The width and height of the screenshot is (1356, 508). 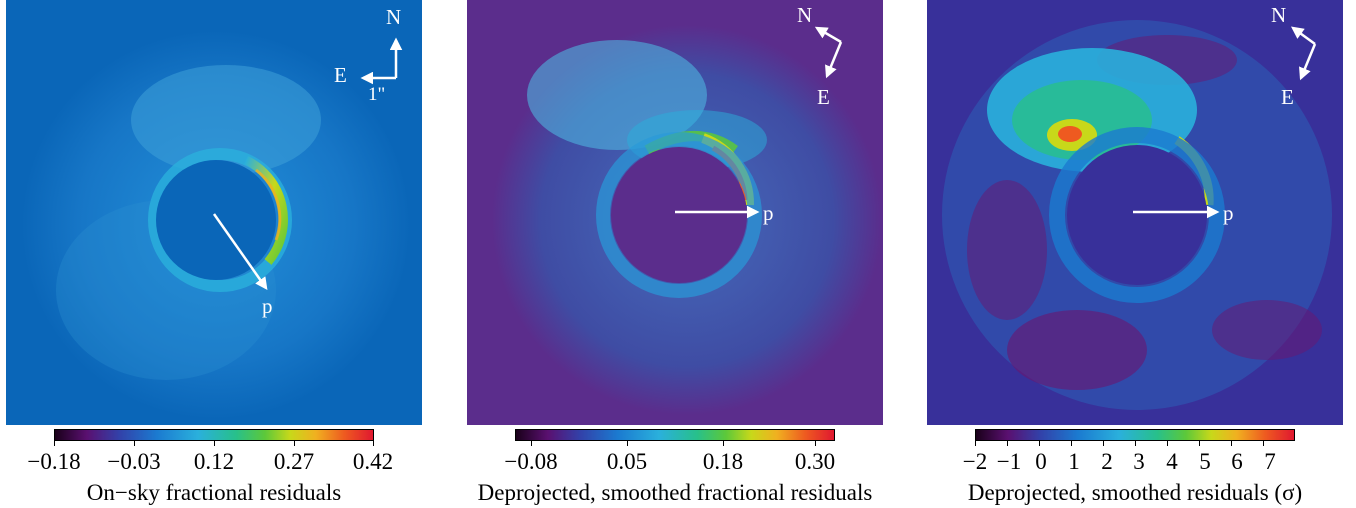 What do you see at coordinates (1237, 461) in the screenshot?
I see `tick-label: 6` at bounding box center [1237, 461].